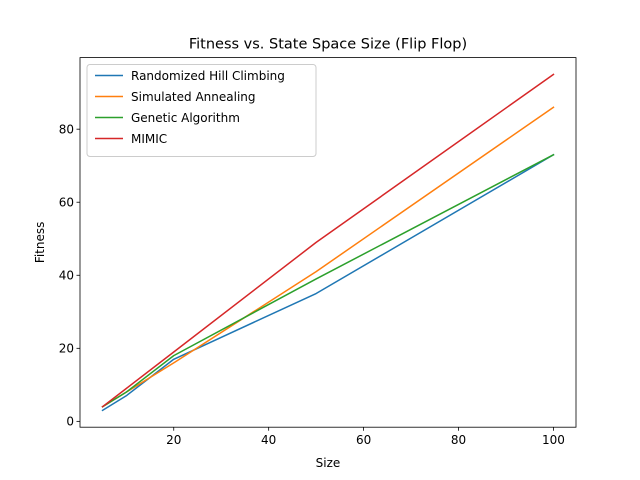 Image resolution: width=640 pixels, height=480 pixels. Describe the element at coordinates (208, 76) in the screenshot. I see `legend-label: Randomized Hill Climbing` at that location.